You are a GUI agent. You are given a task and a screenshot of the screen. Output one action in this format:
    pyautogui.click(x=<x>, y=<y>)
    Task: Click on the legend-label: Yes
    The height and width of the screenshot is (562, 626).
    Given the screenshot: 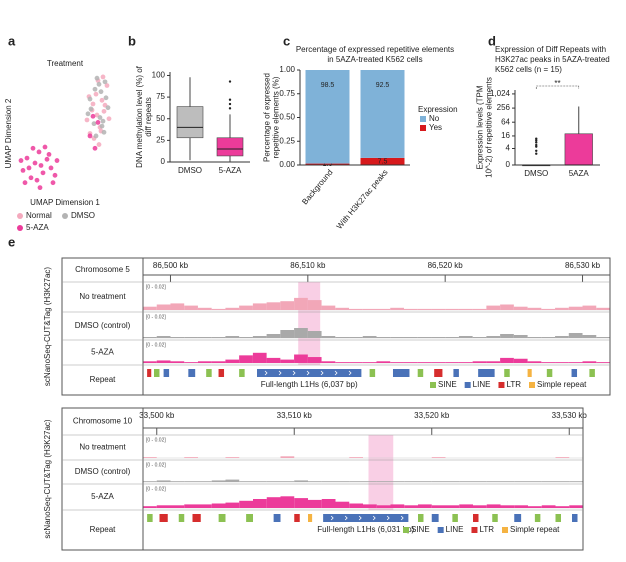 What is the action you would take?
    pyautogui.click(x=435, y=127)
    